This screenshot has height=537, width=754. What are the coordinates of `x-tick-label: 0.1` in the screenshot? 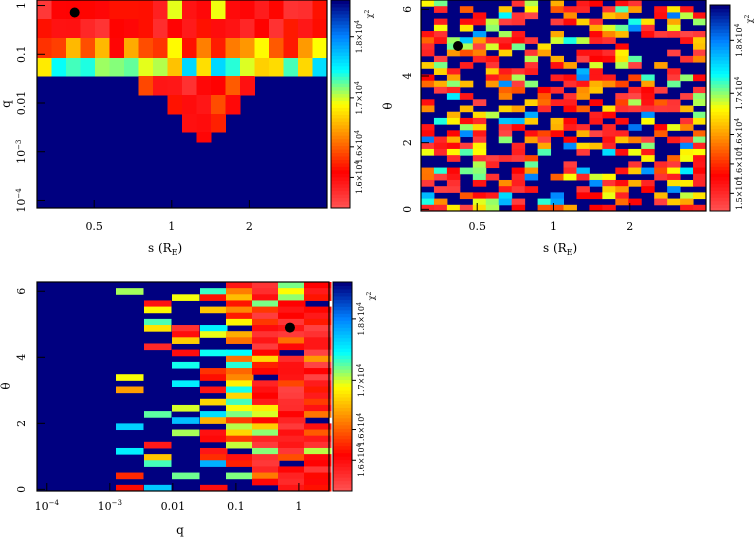 It's located at (236, 506).